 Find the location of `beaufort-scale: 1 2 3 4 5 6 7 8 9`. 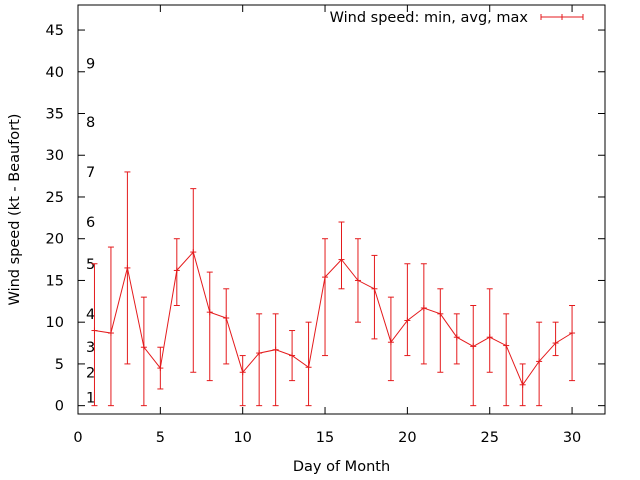

beaufort-scale: 1 2 3 4 5 6 7 8 9 is located at coordinates (90, 231).